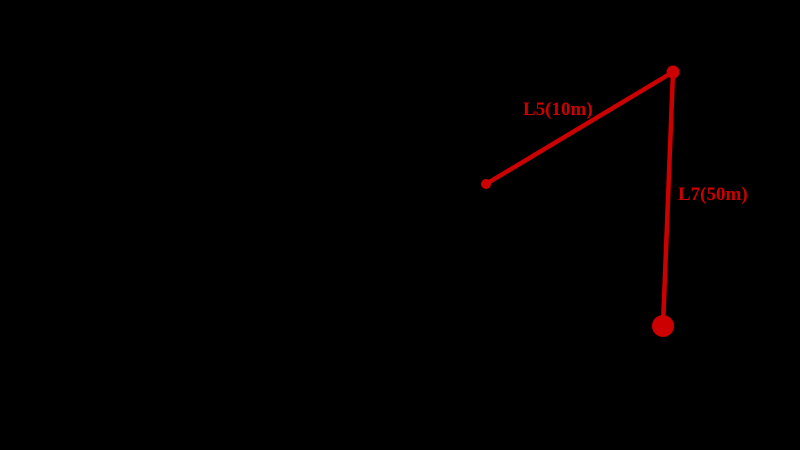 The height and width of the screenshot is (450, 800). What do you see at coordinates (713, 194) in the screenshot?
I see `edge-l7-label: L7(50m)` at bounding box center [713, 194].